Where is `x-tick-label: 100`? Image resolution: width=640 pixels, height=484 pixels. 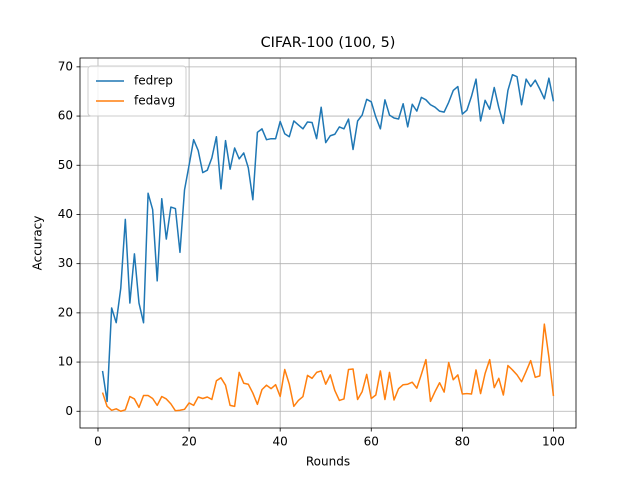 x-tick-label: 100 is located at coordinates (553, 442).